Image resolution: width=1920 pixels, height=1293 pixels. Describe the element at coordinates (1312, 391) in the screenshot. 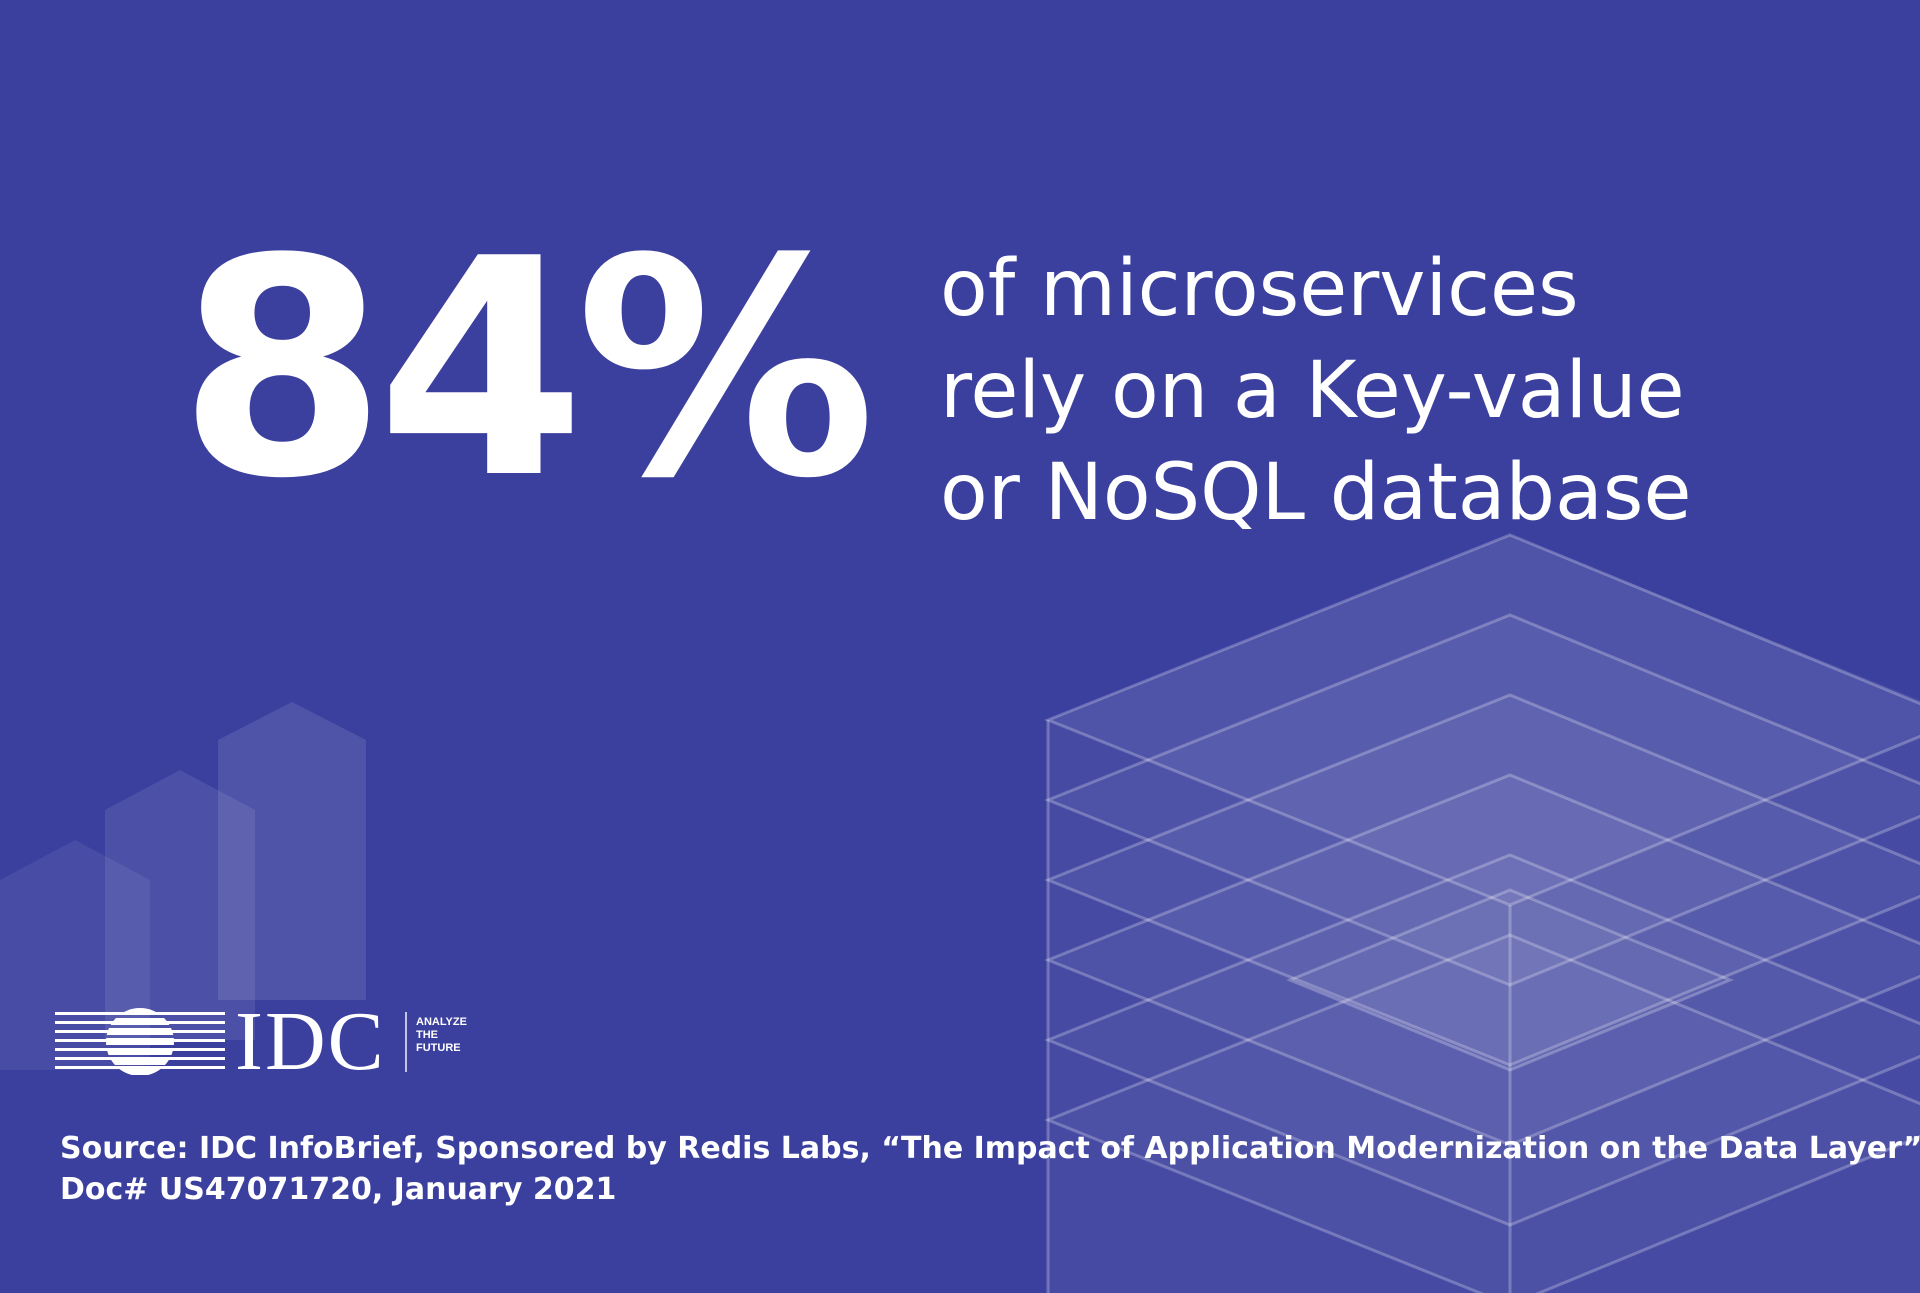

I see `stat-description-line: rely on a Key-value` at that location.